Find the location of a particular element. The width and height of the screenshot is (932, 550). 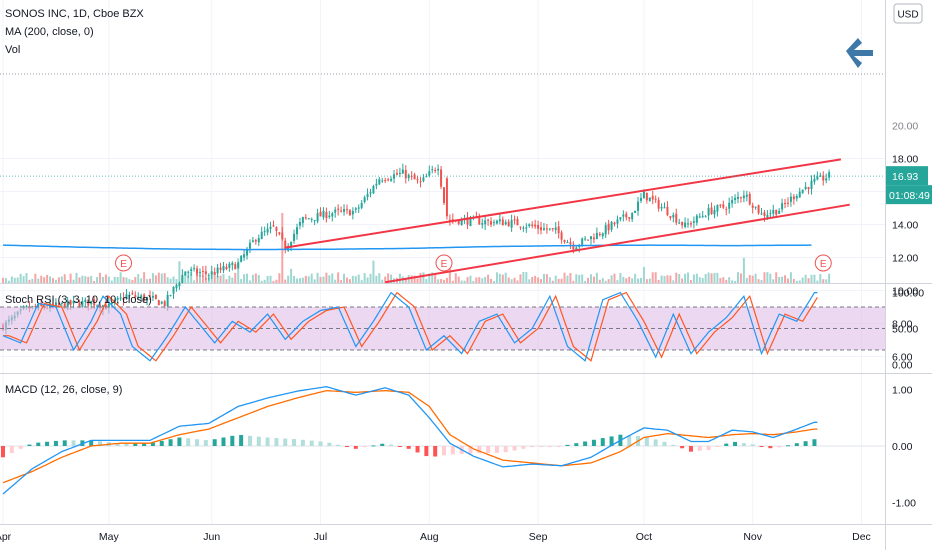

price-tick-label: 14.00 is located at coordinates (905, 226).